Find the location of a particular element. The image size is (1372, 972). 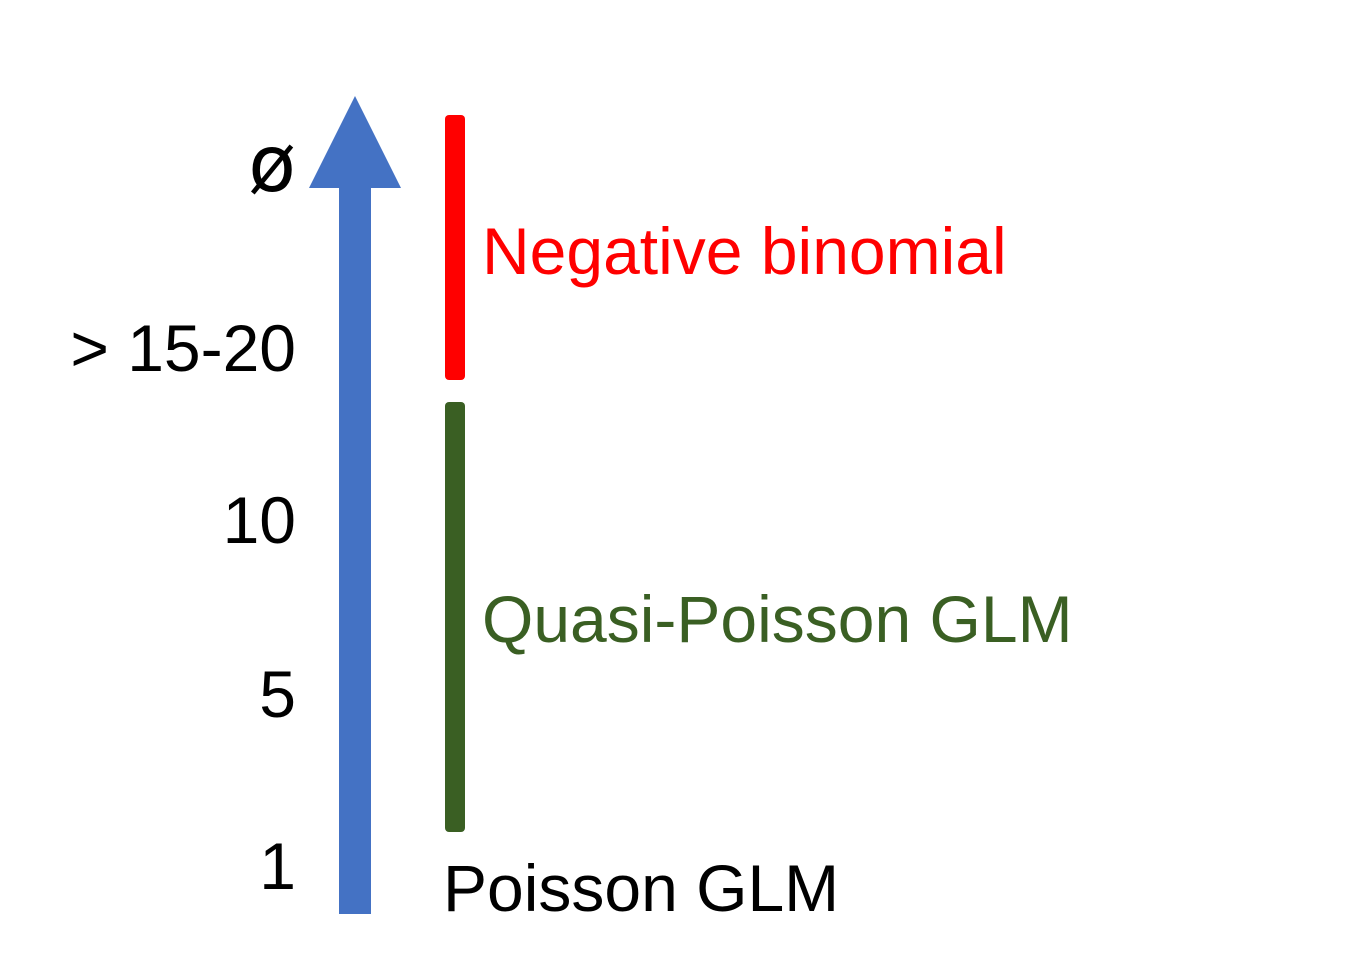

tick-label-5: 5 is located at coordinates (277, 694).